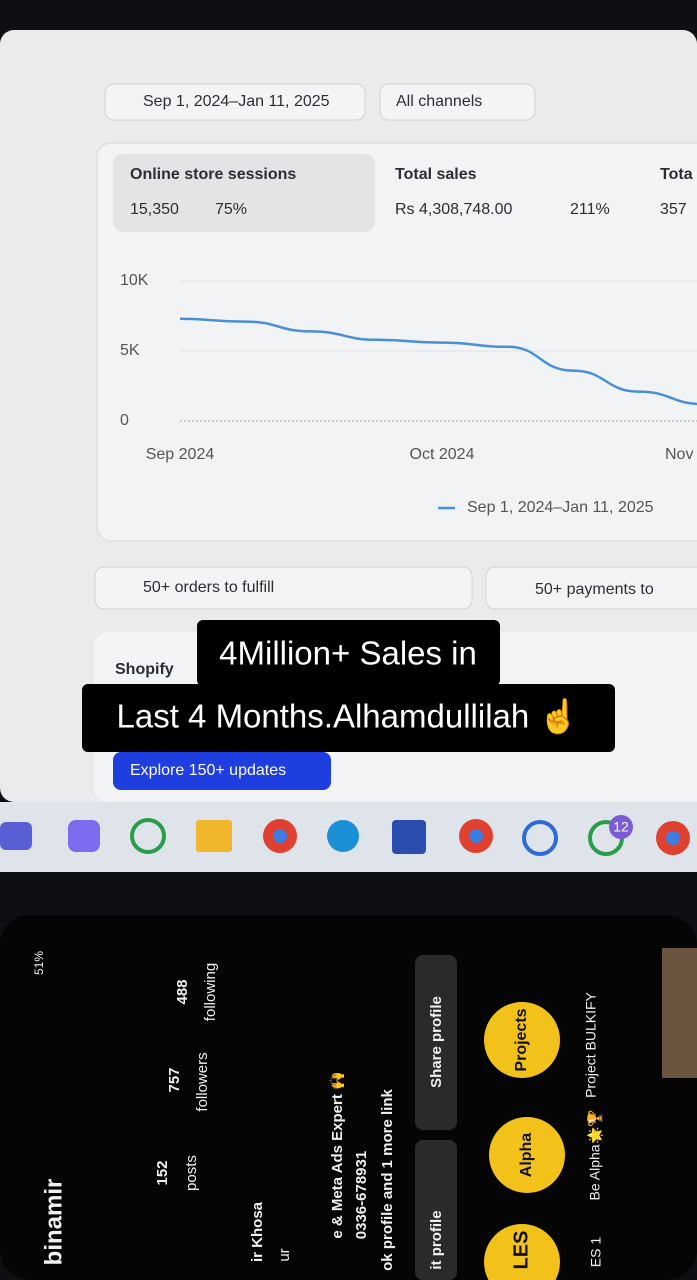  I want to click on edit-profile-button, so click(436, 1210).